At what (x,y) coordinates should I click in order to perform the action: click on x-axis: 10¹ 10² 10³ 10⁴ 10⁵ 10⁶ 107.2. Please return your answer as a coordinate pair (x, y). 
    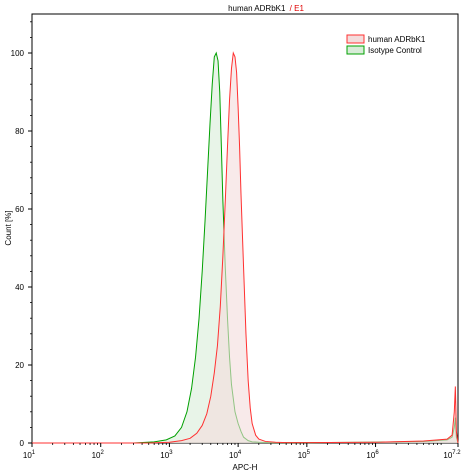
    Looking at the image, I should click on (242, 451).